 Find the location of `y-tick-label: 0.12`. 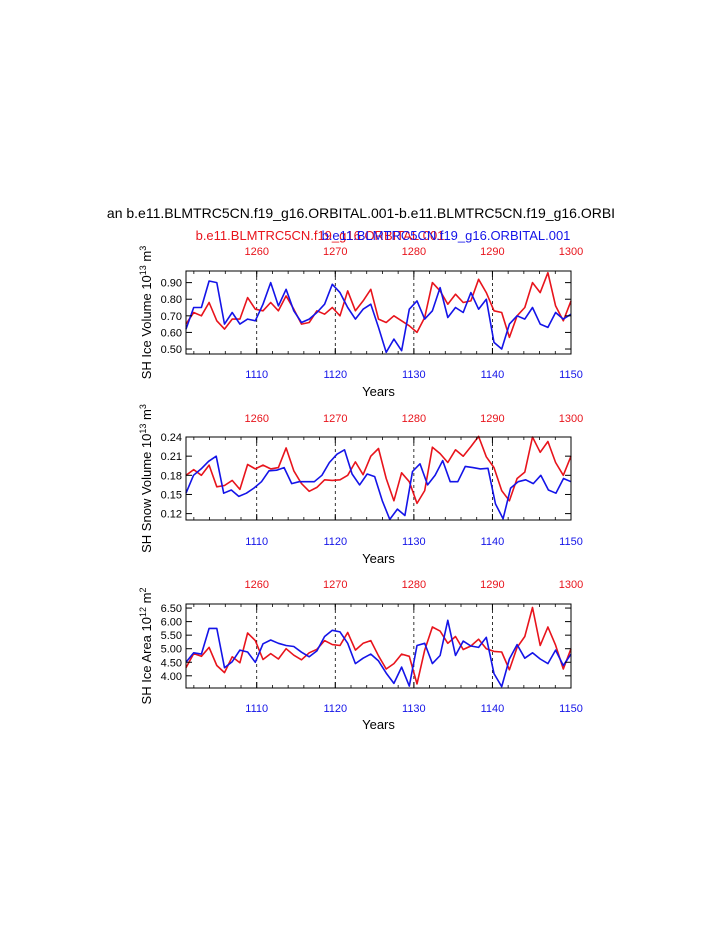

y-tick-label: 0.12 is located at coordinates (171, 515).